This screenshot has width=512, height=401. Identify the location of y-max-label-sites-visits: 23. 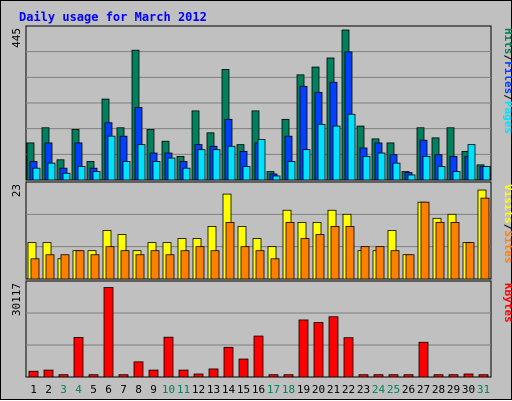
(16, 190).